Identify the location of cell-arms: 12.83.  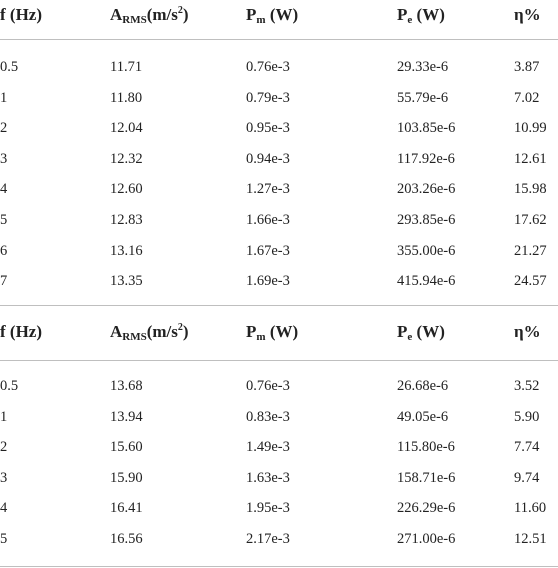
(126, 220).